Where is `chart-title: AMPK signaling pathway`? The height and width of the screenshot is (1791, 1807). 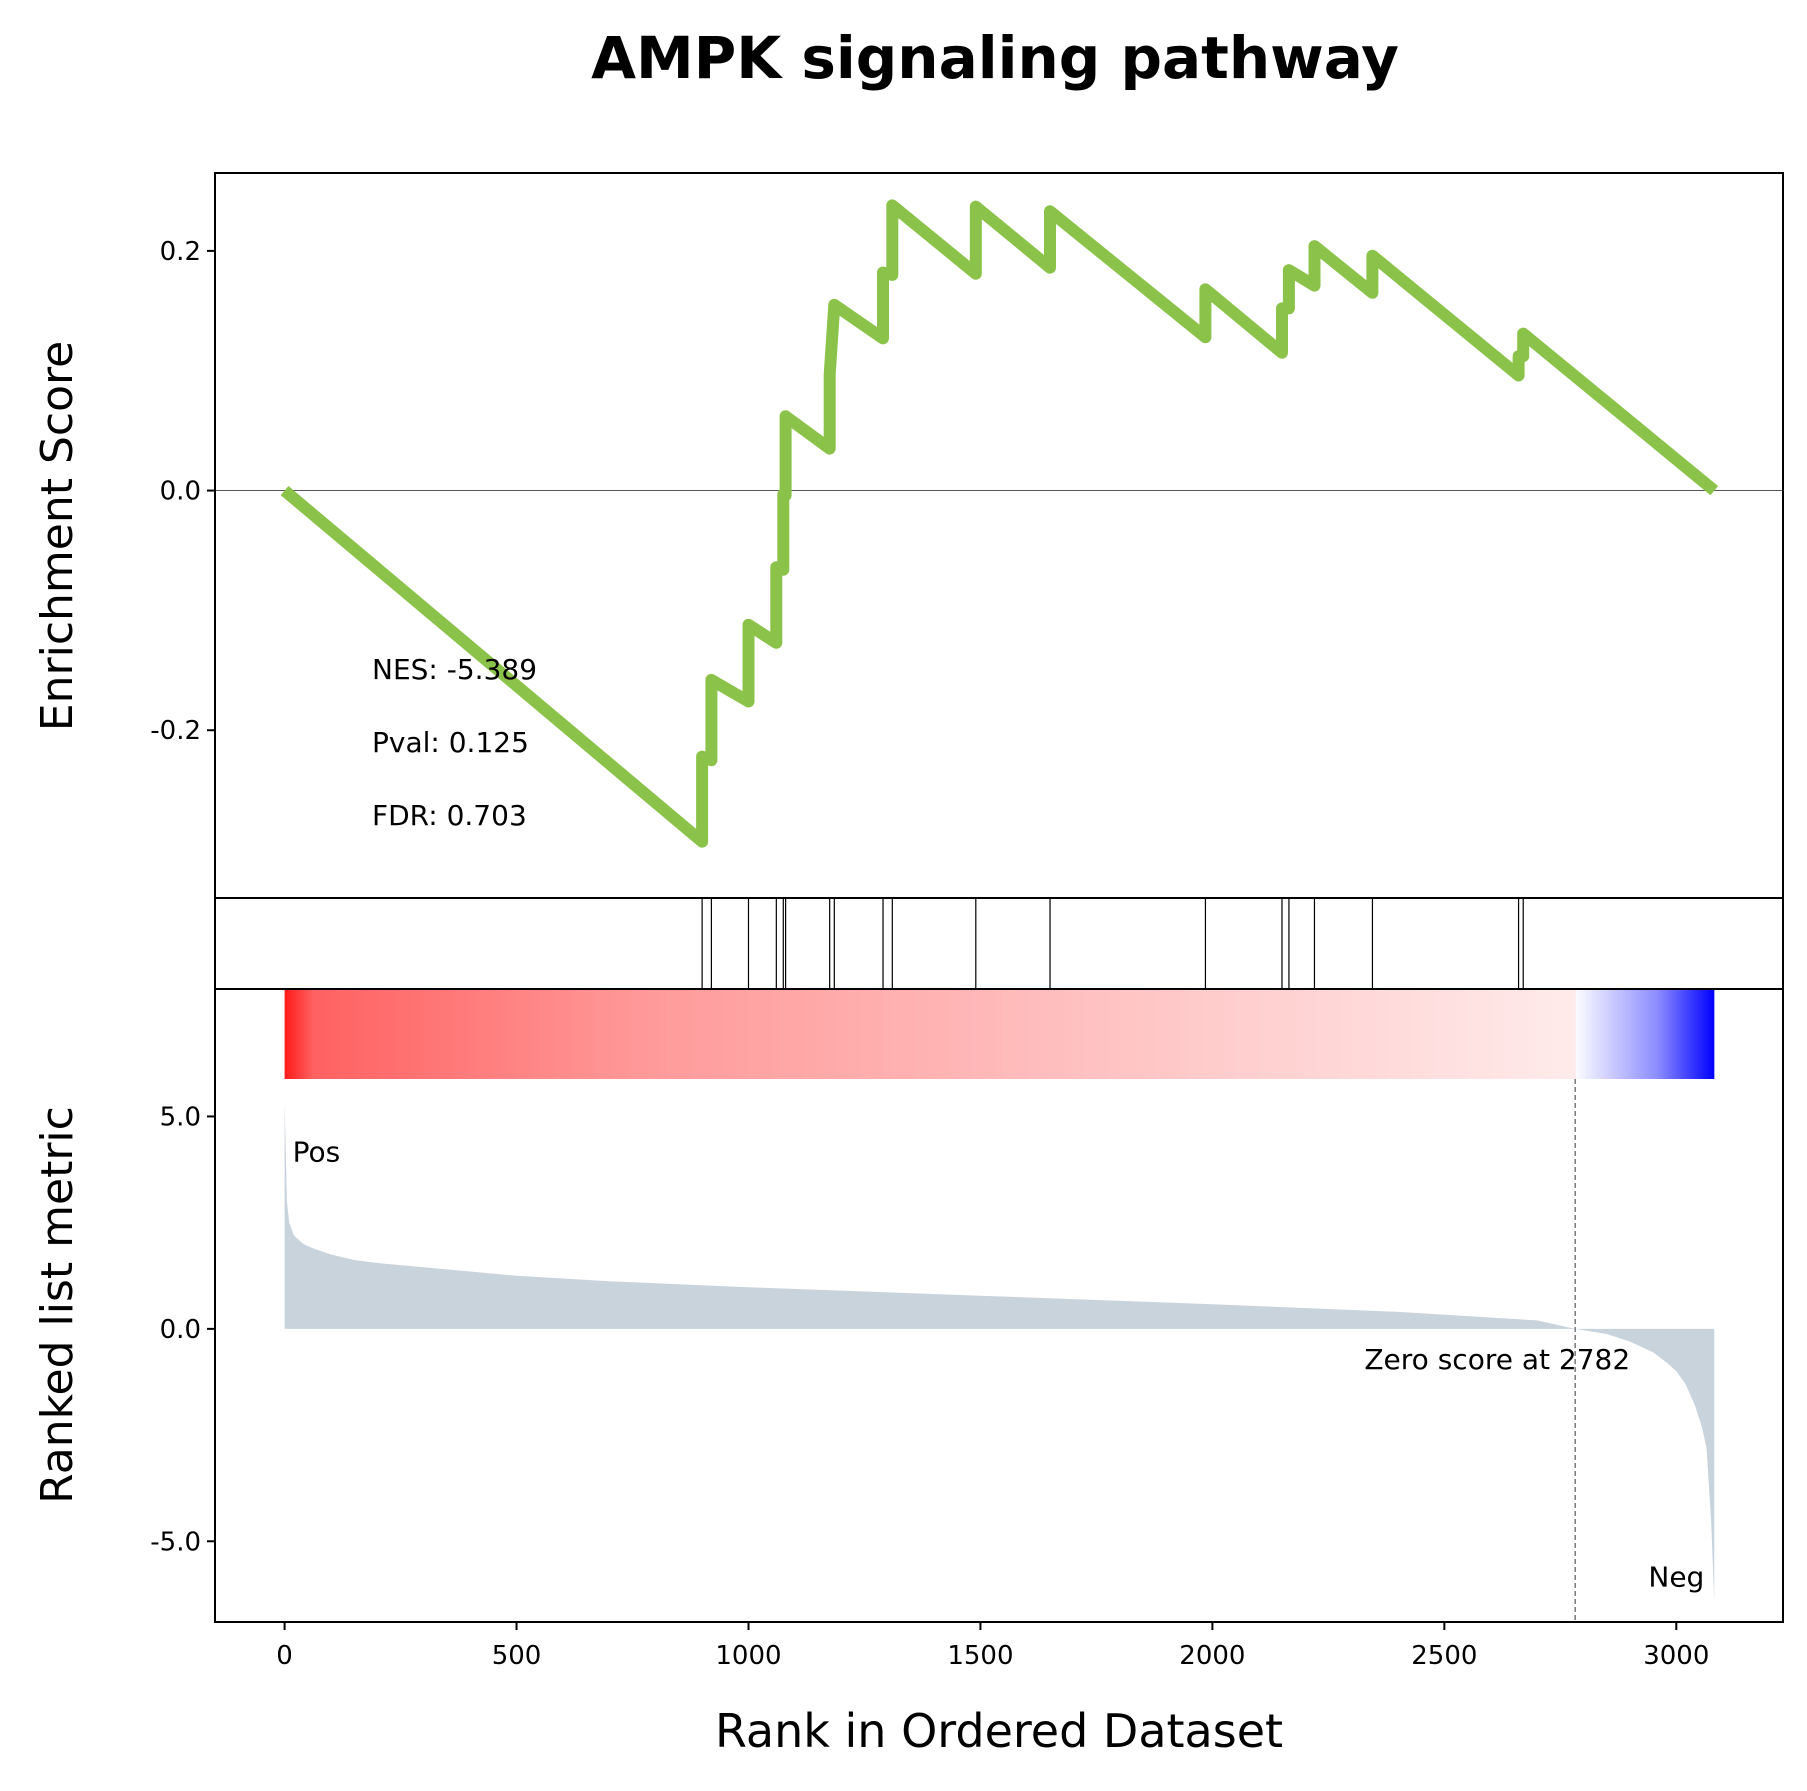 chart-title: AMPK signaling pathway is located at coordinates (995, 58).